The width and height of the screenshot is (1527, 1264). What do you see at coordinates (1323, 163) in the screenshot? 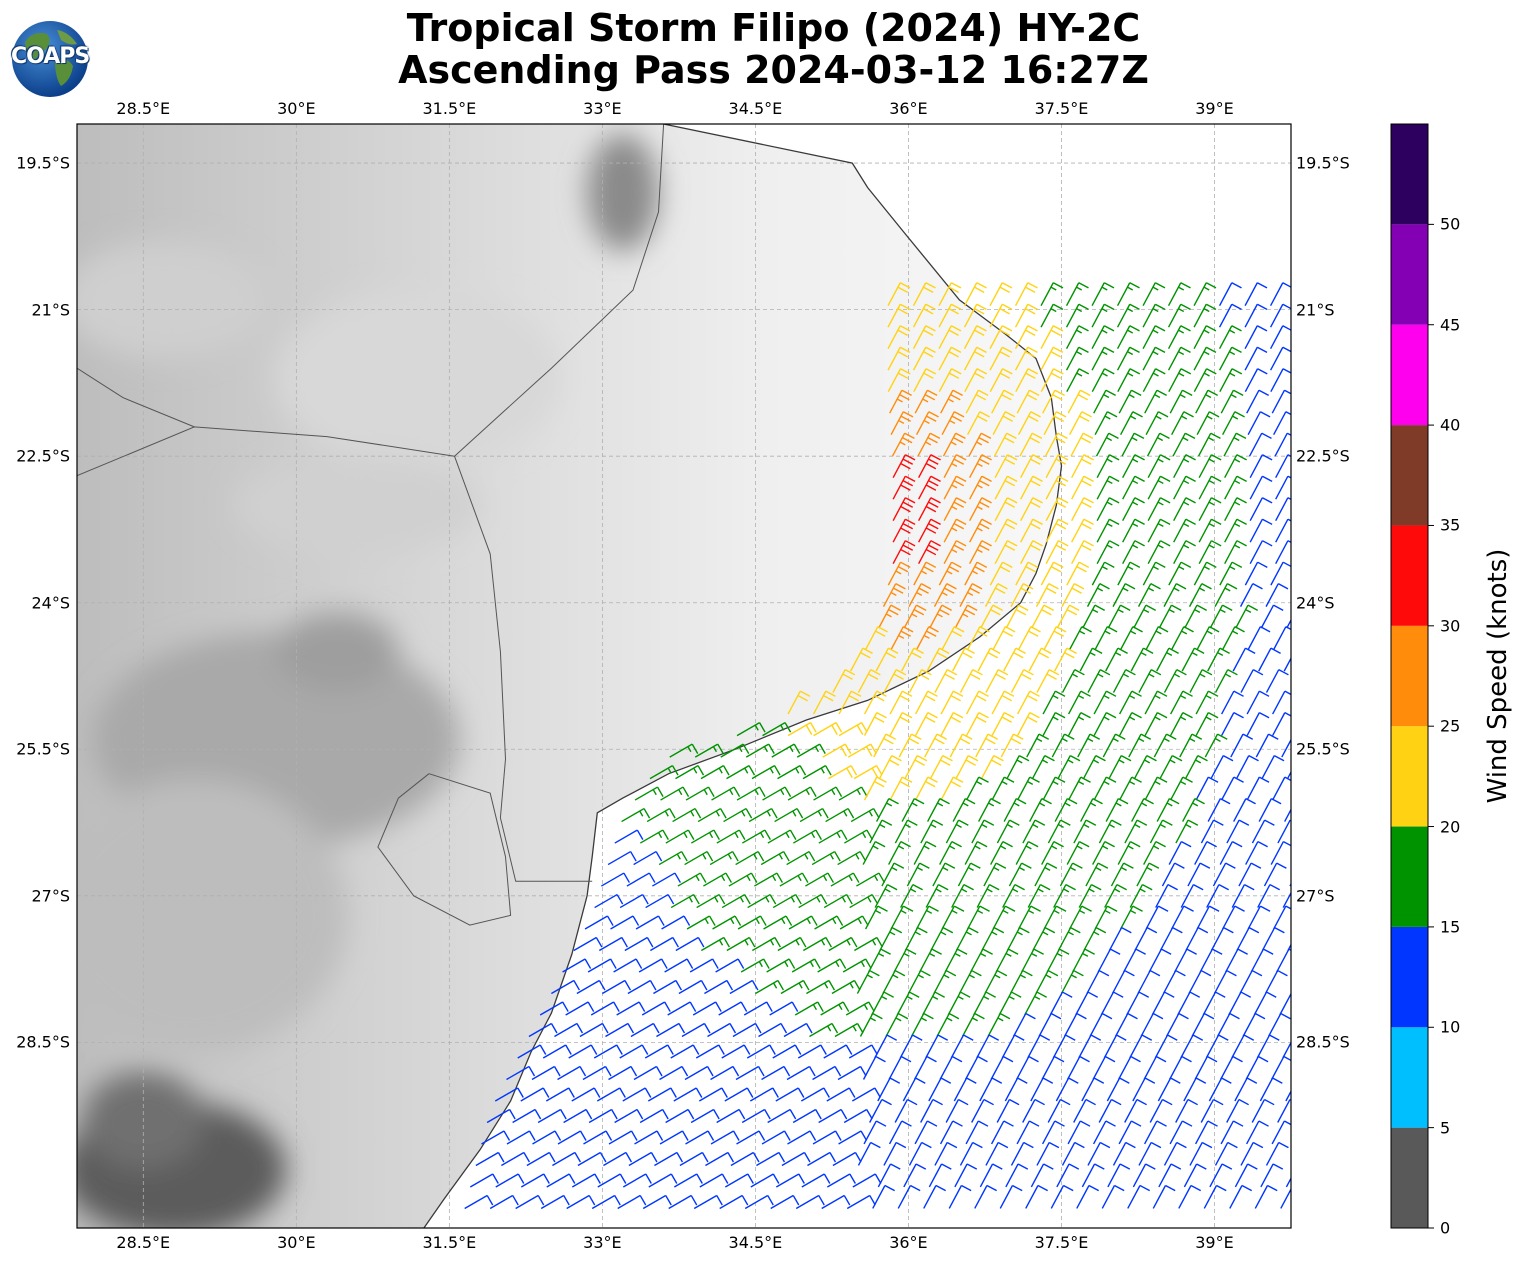
I see `tick-label: 19.5°S` at bounding box center [1323, 163].